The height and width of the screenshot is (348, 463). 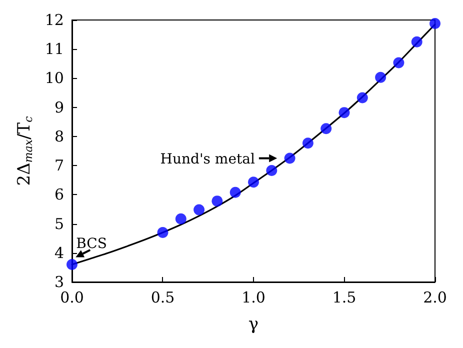 I want to click on annotation: Hund's metal, so click(x=208, y=159).